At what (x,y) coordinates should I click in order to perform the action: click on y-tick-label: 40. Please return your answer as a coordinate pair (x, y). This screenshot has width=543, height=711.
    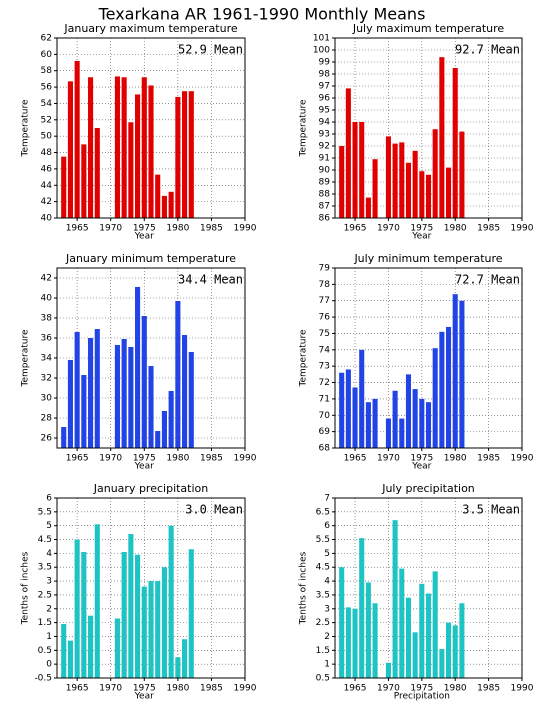
    Looking at the image, I should click on (47, 219).